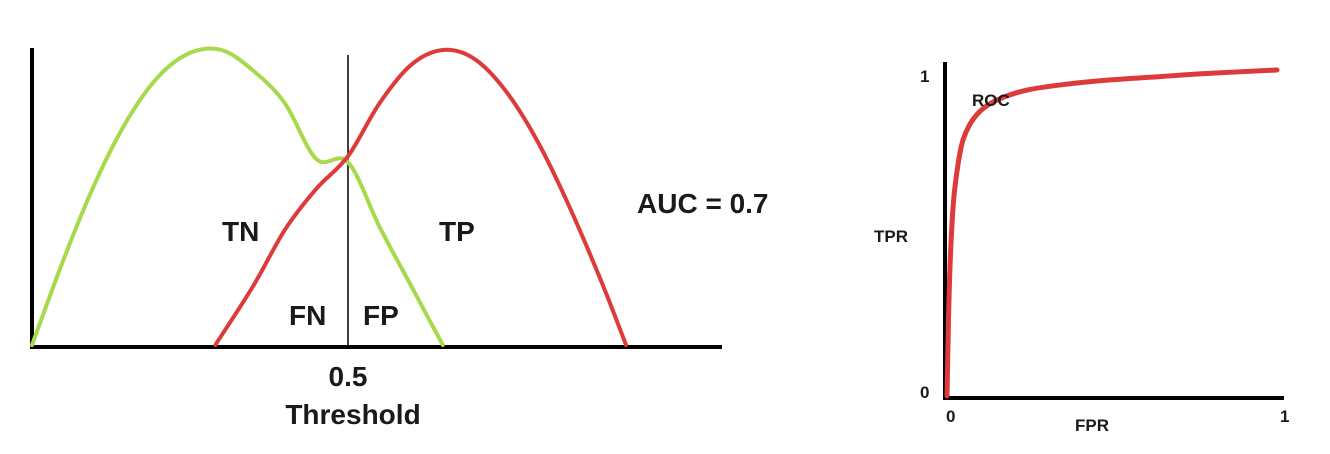 The image size is (1330, 454). I want to click on fp-label: FP, so click(381, 315).